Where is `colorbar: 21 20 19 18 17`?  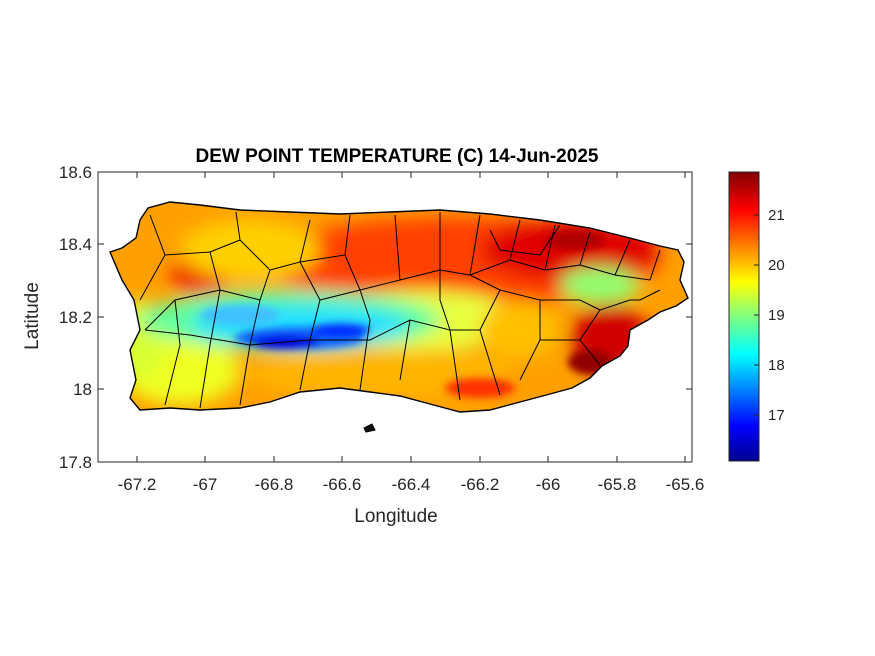
colorbar: 21 20 19 18 17 is located at coordinates (756, 316).